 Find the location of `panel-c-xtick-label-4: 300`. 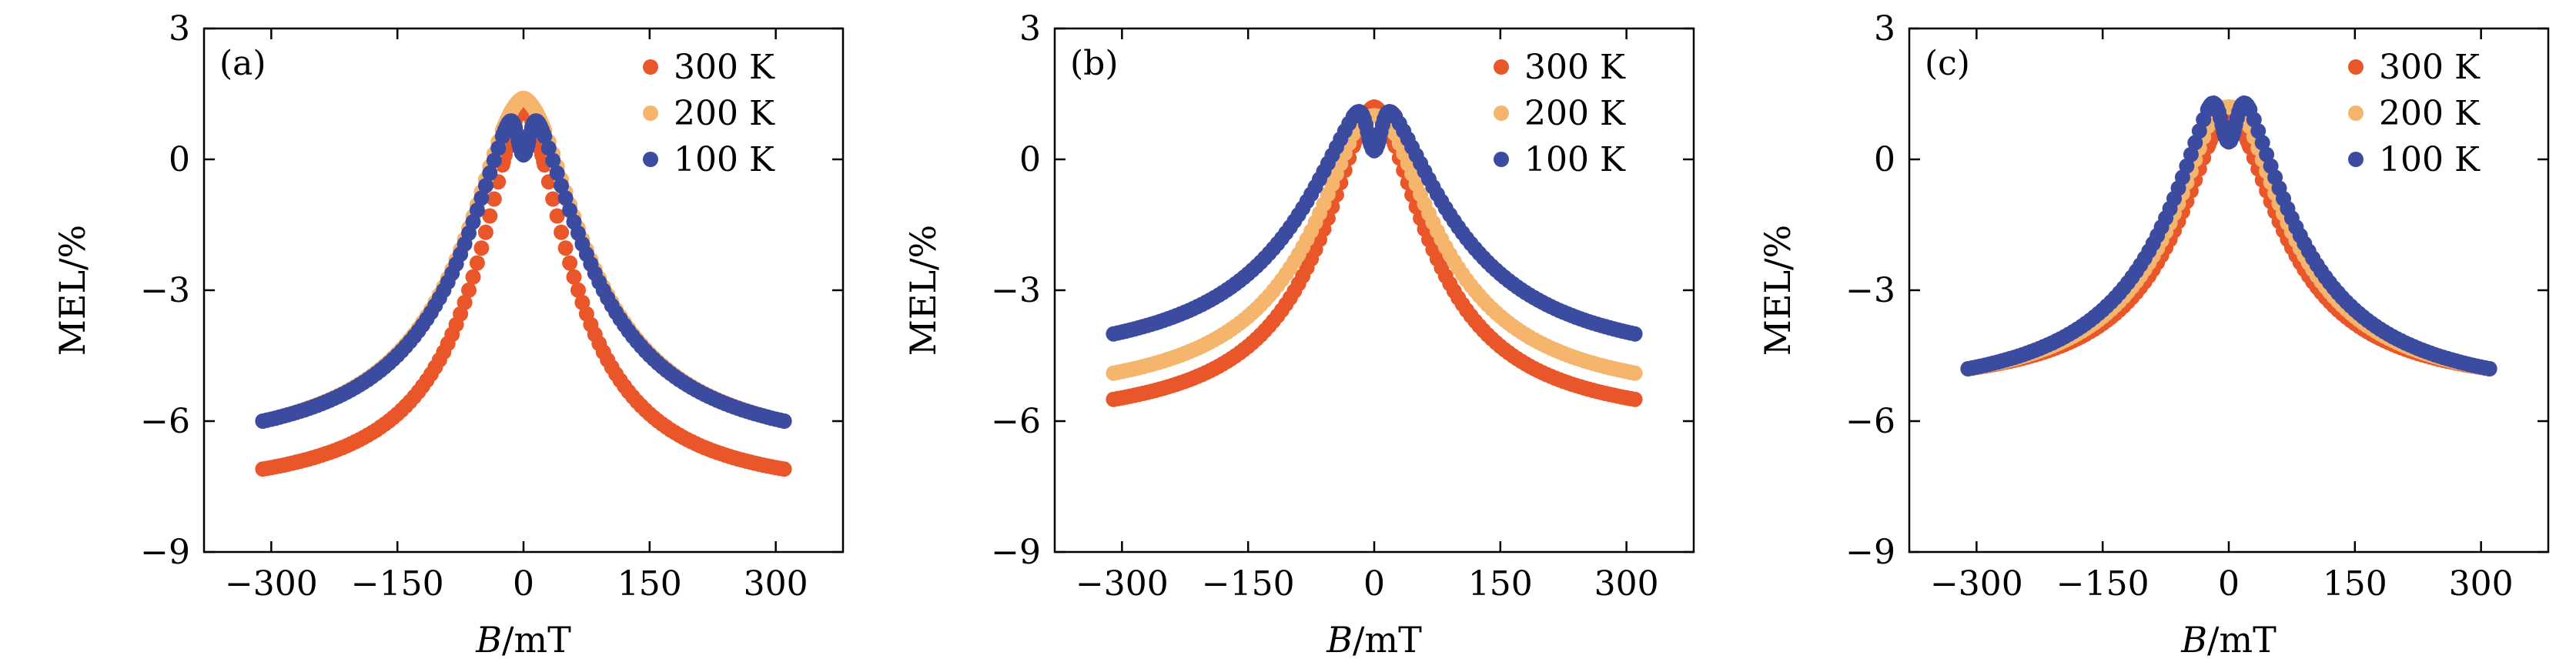

panel-c-xtick-label-4: 300 is located at coordinates (2481, 584).